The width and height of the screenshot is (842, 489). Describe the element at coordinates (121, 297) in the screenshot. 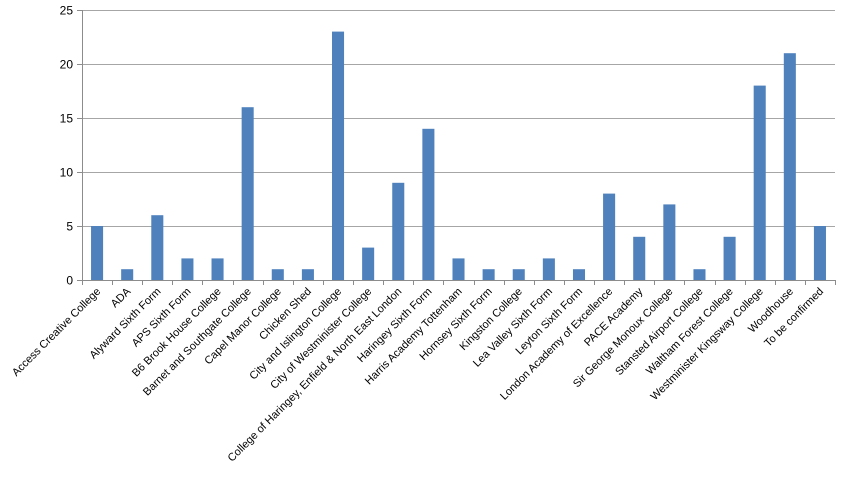

I see `x-tick-label: ADA` at that location.